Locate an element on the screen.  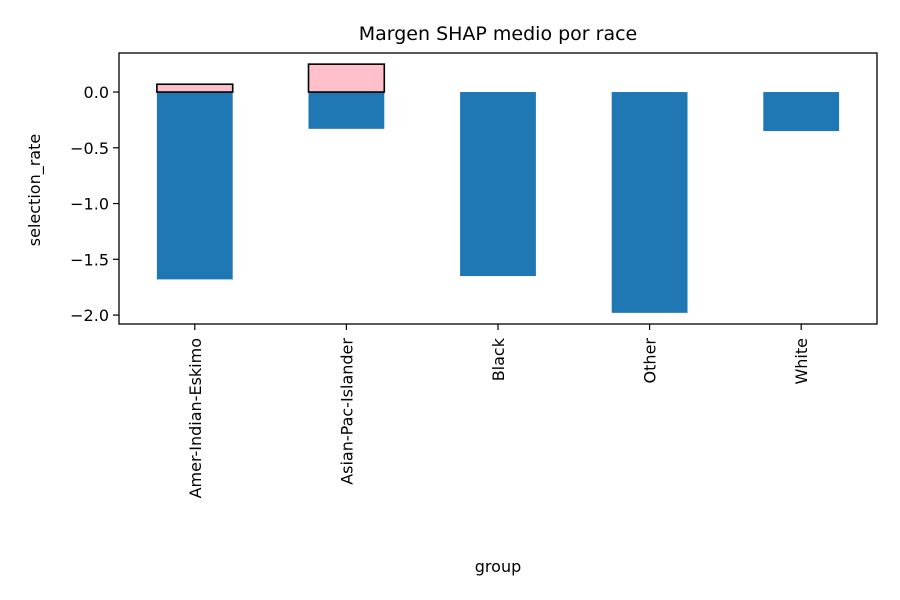
y-tick-label: −1.5 is located at coordinates (89, 259).